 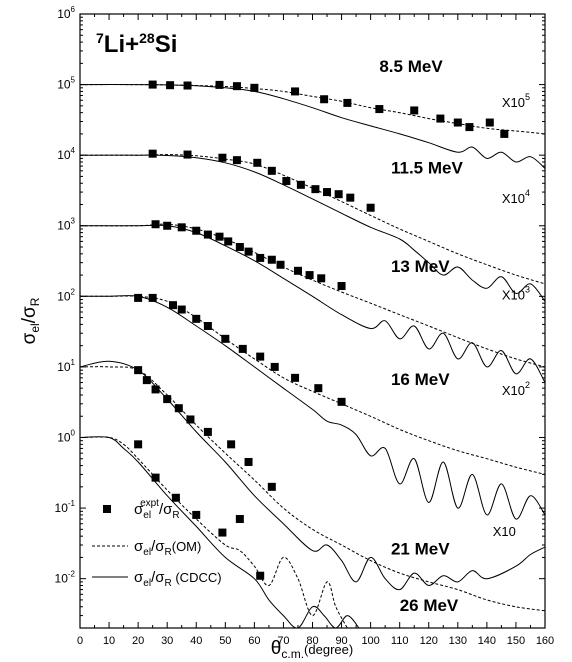 I want to click on legend-expt-label: σelexpt/σR, so click(x=157, y=509).